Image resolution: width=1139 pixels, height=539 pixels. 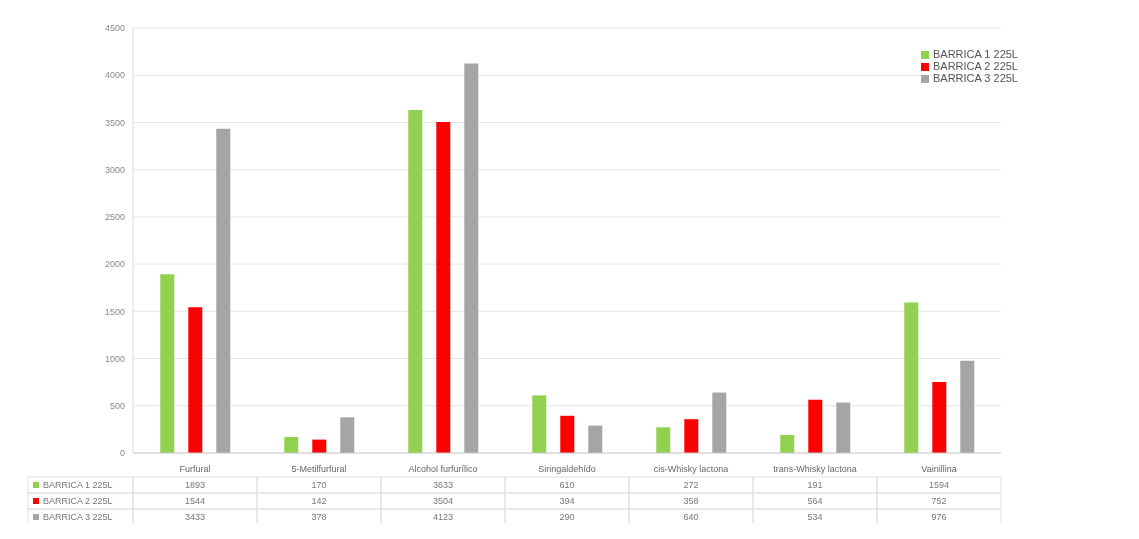 I want to click on y-tick-label: 3500, so click(x=114, y=122).